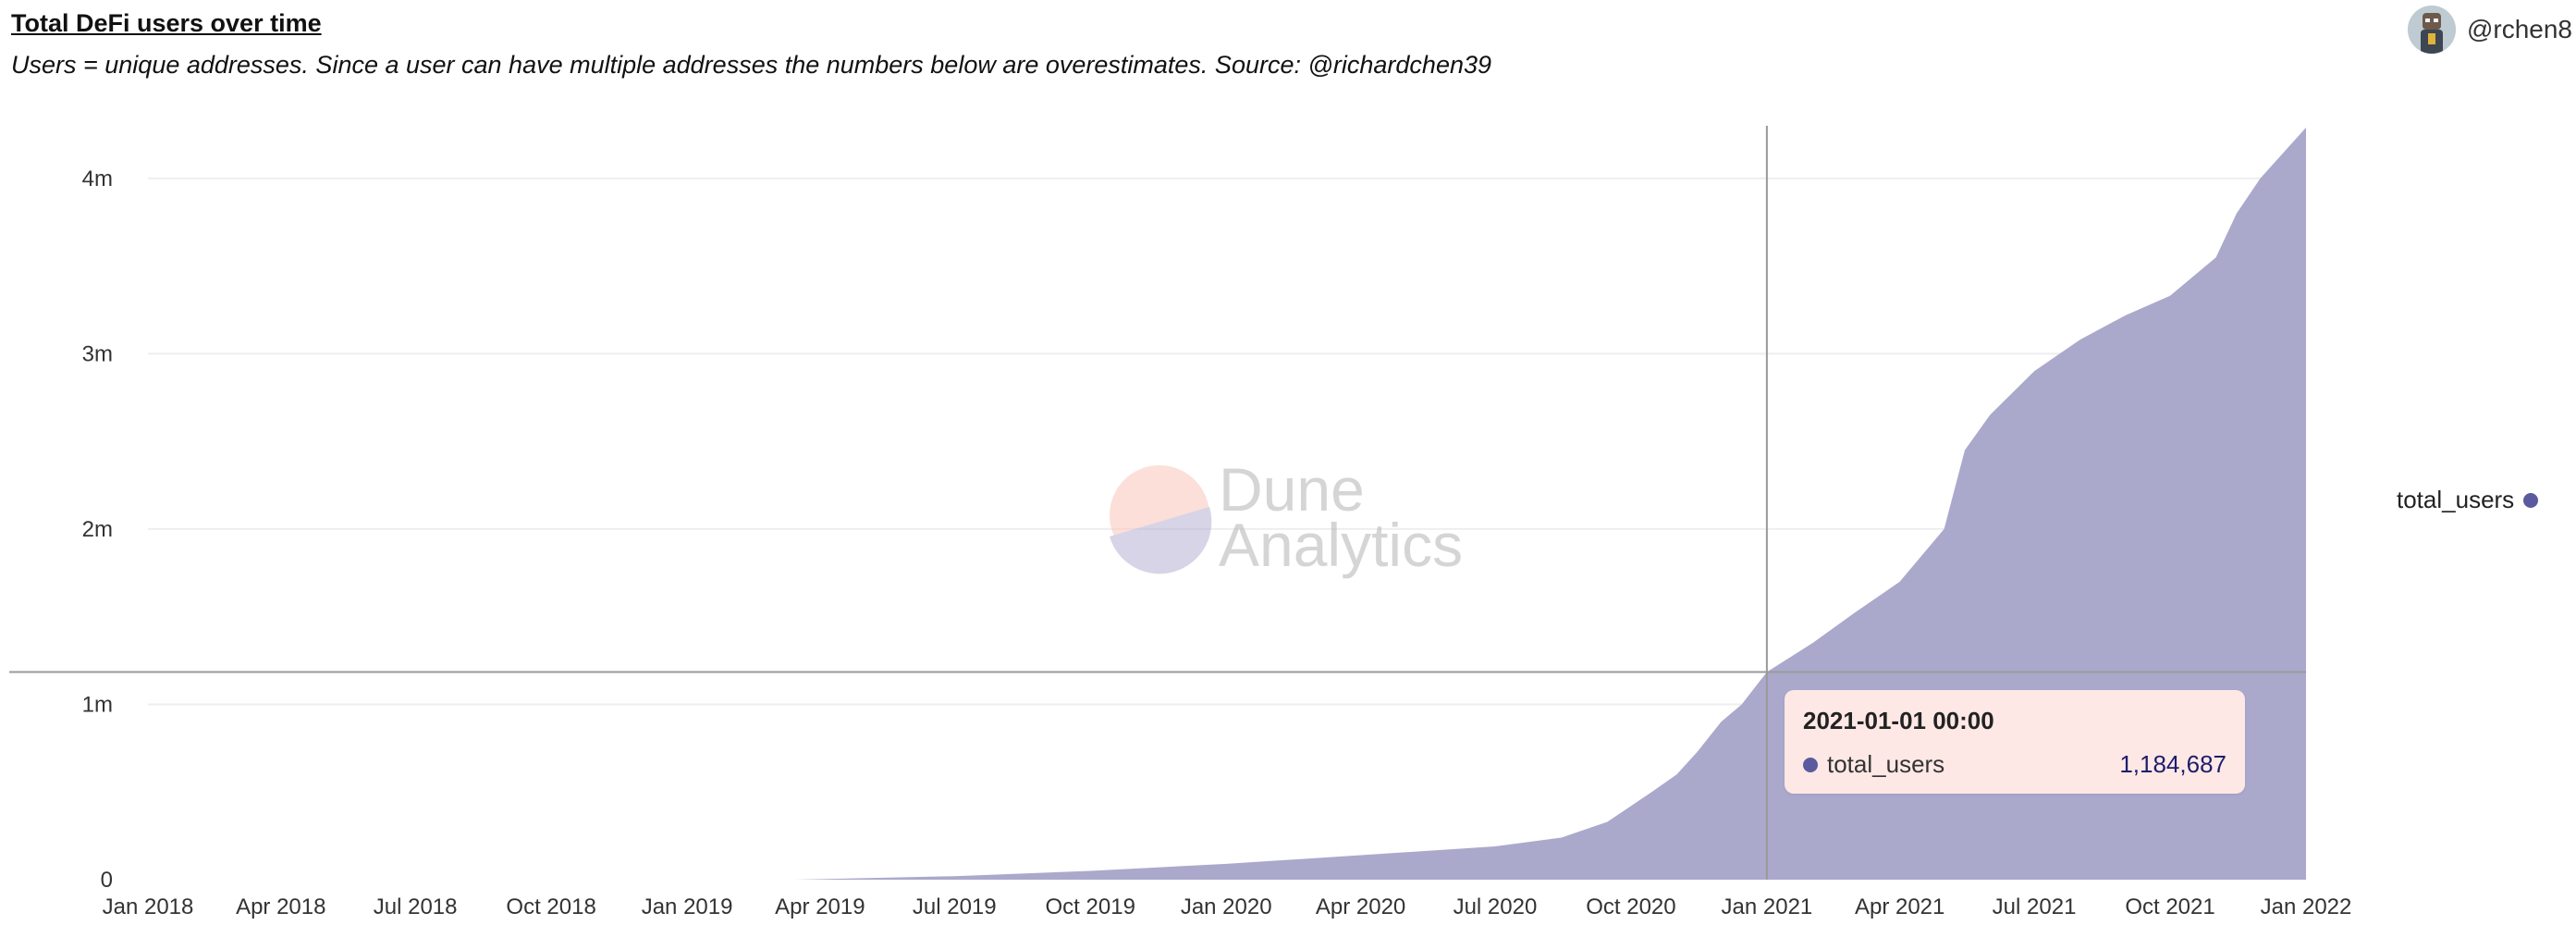 Image resolution: width=2576 pixels, height=925 pixels. What do you see at coordinates (97, 179) in the screenshot?
I see `y-tick-label-4: 4m` at bounding box center [97, 179].